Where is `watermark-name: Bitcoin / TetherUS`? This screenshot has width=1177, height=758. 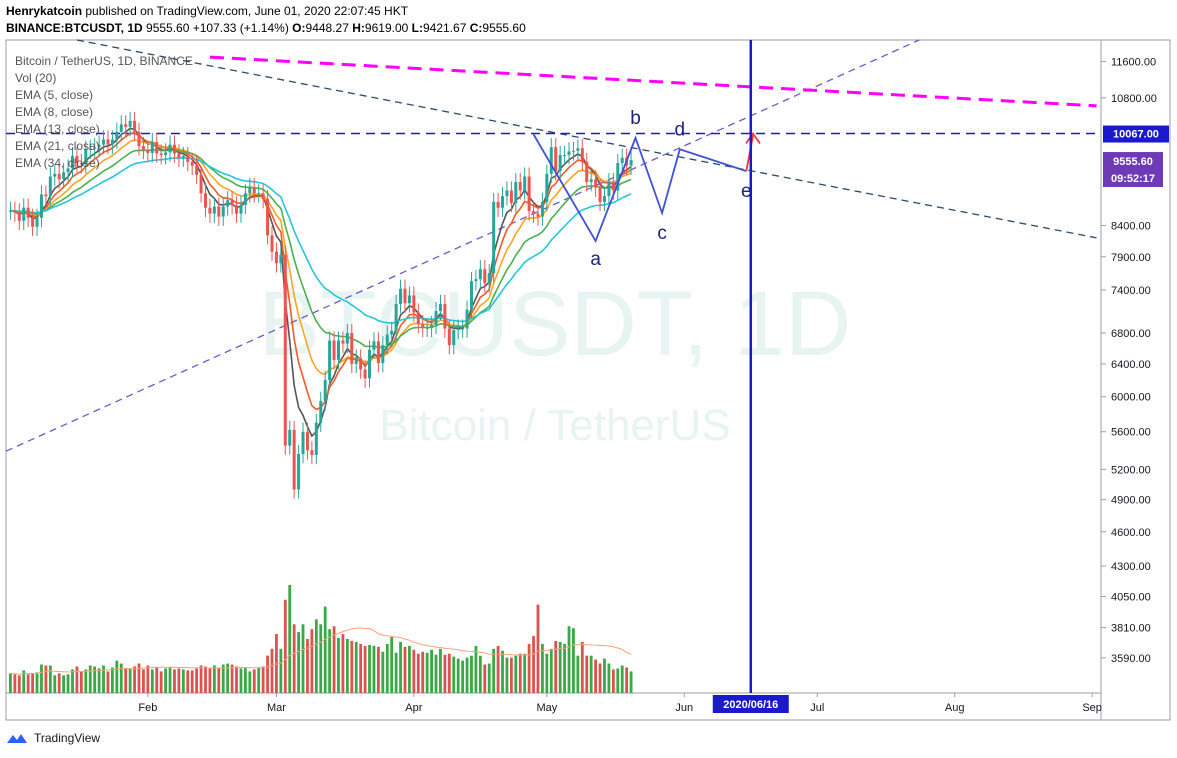
watermark-name: Bitcoin / TetherUS is located at coordinates (554, 425).